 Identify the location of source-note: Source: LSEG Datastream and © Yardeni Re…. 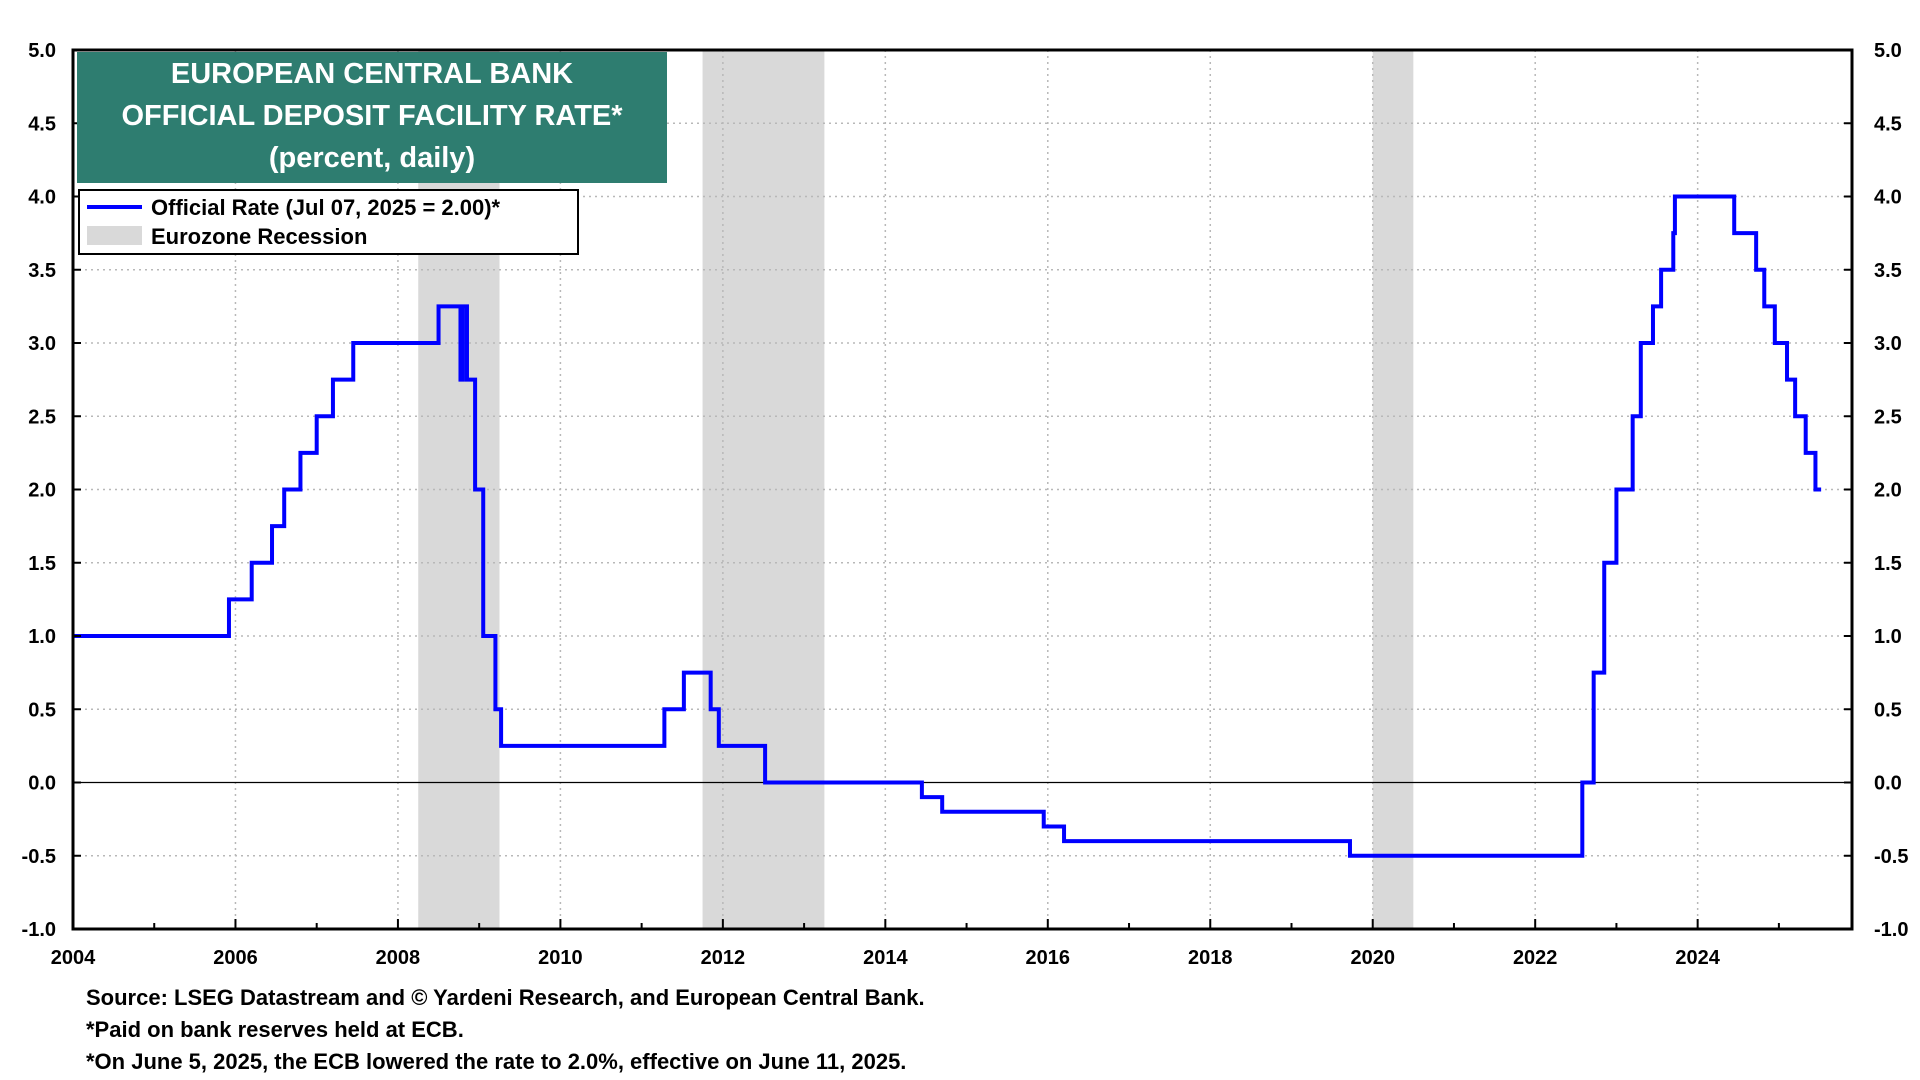
(505, 997).